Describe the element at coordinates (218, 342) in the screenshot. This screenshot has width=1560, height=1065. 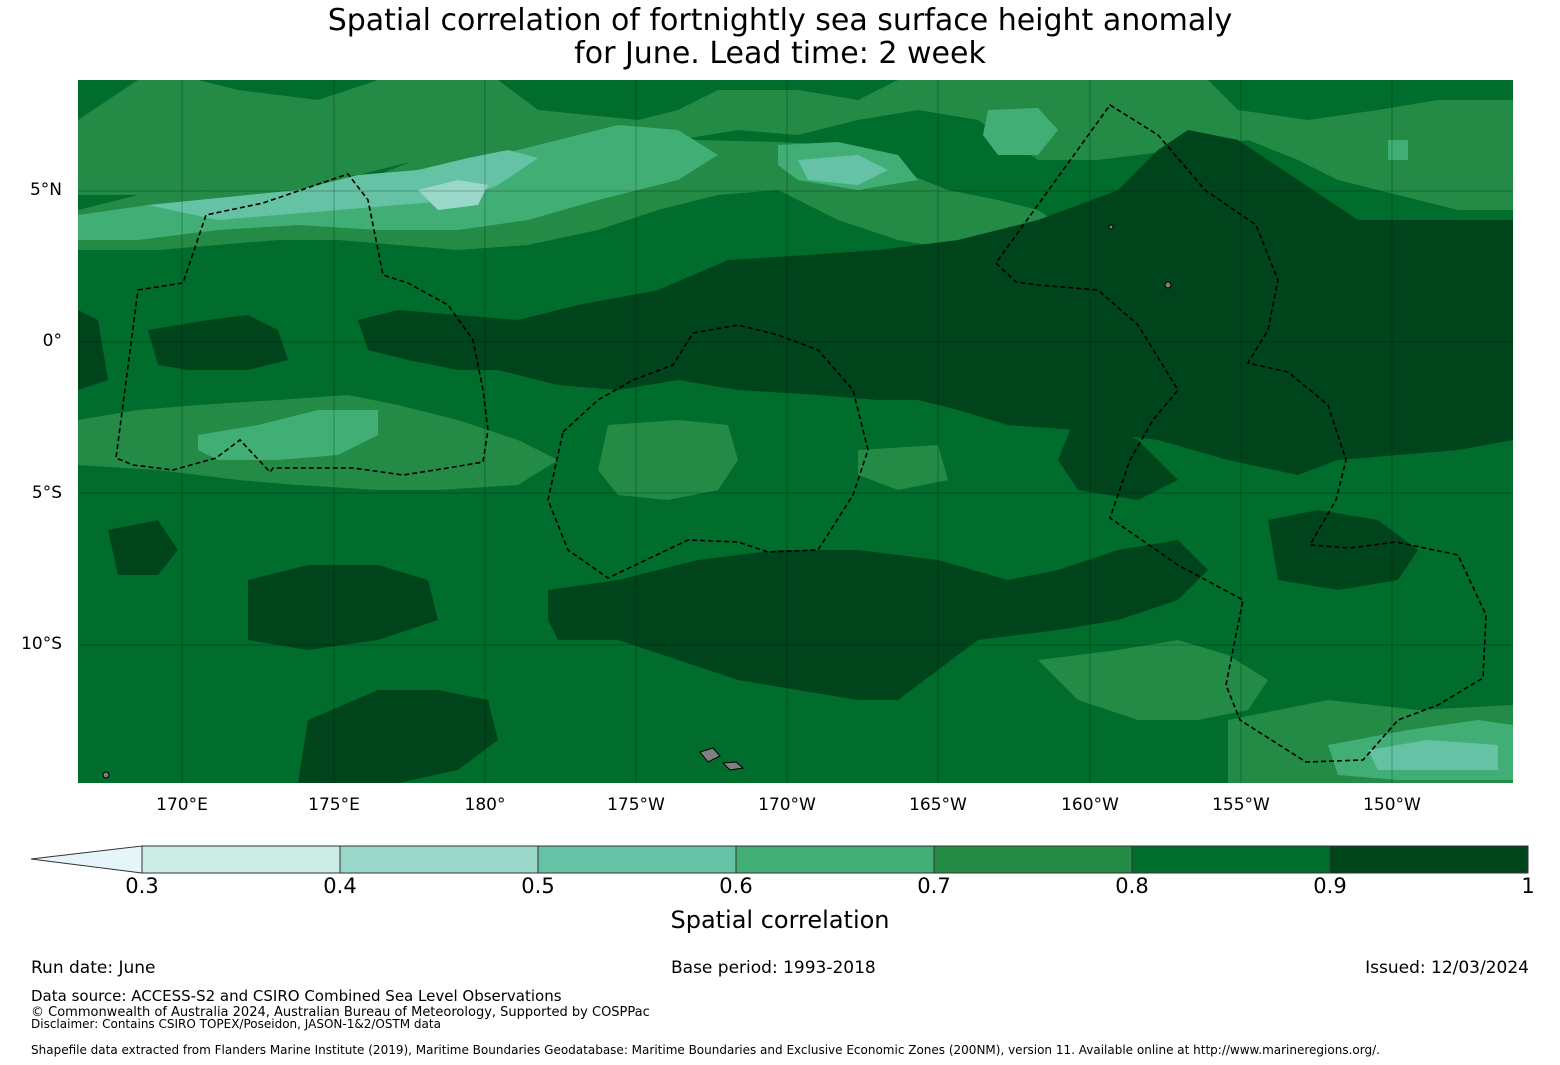
I see `region-0.9-1-west-equator` at that location.